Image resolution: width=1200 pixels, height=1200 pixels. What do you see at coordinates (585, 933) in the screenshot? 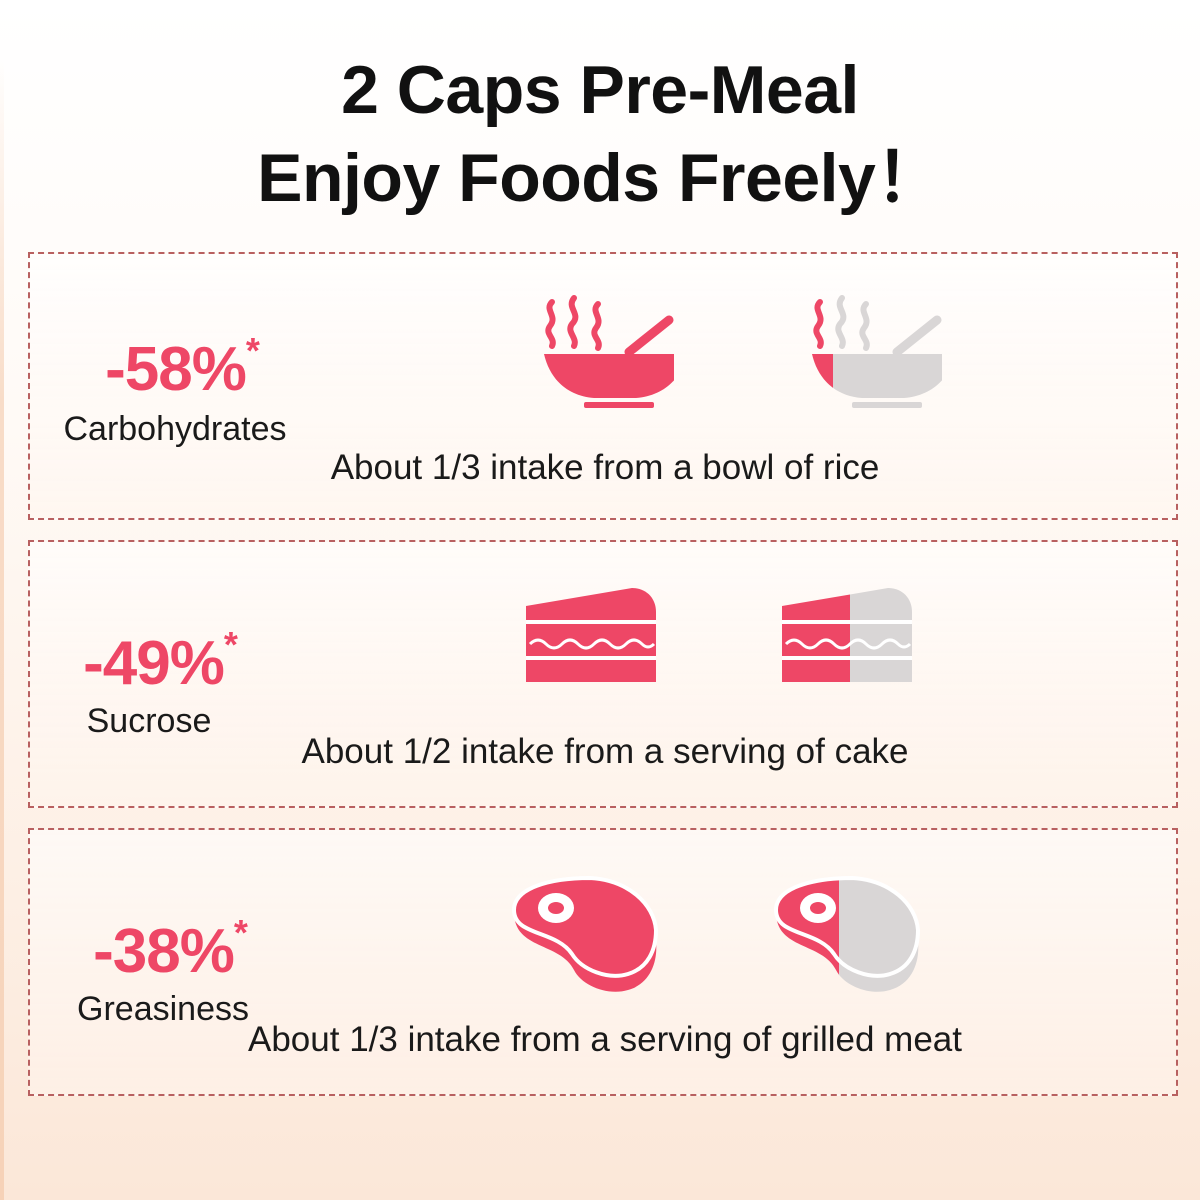
I see `steak-icon` at bounding box center [585, 933].